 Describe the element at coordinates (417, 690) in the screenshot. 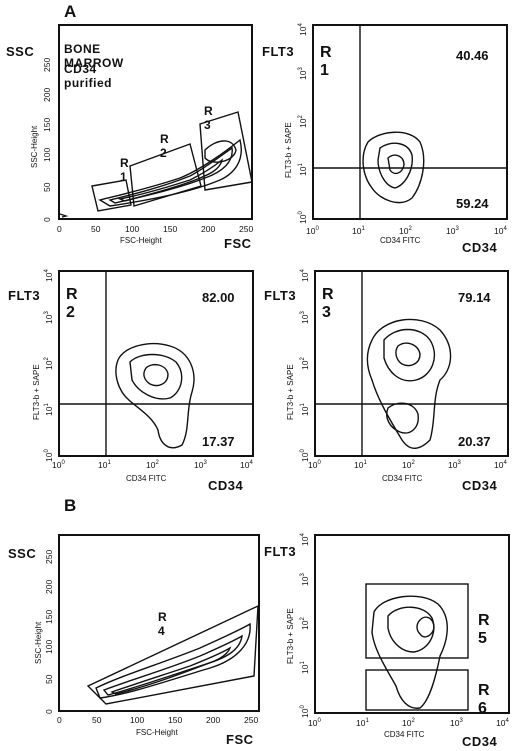

I see `gate-r6` at that location.